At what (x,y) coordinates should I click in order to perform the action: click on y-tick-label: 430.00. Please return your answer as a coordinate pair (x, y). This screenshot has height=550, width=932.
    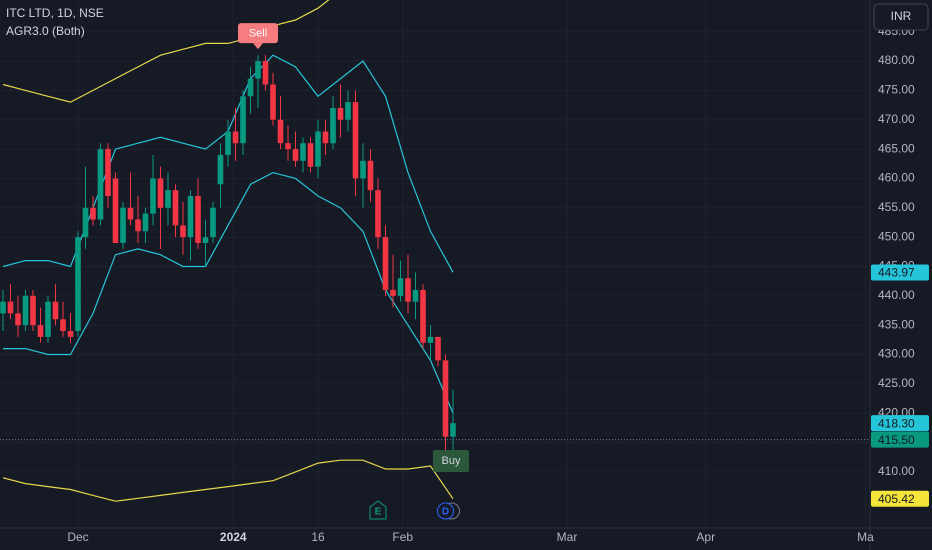
    Looking at the image, I should click on (896, 354).